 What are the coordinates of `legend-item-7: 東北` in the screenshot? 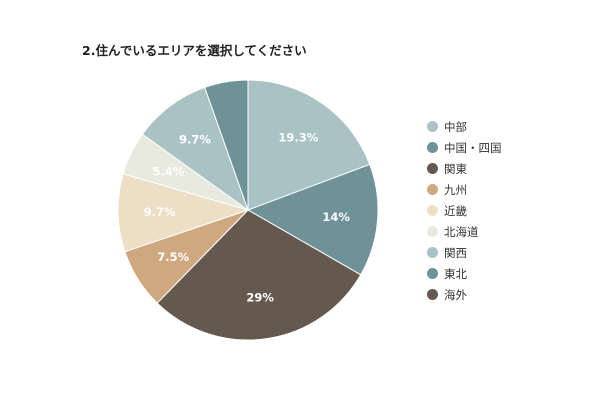 It's located at (464, 273).